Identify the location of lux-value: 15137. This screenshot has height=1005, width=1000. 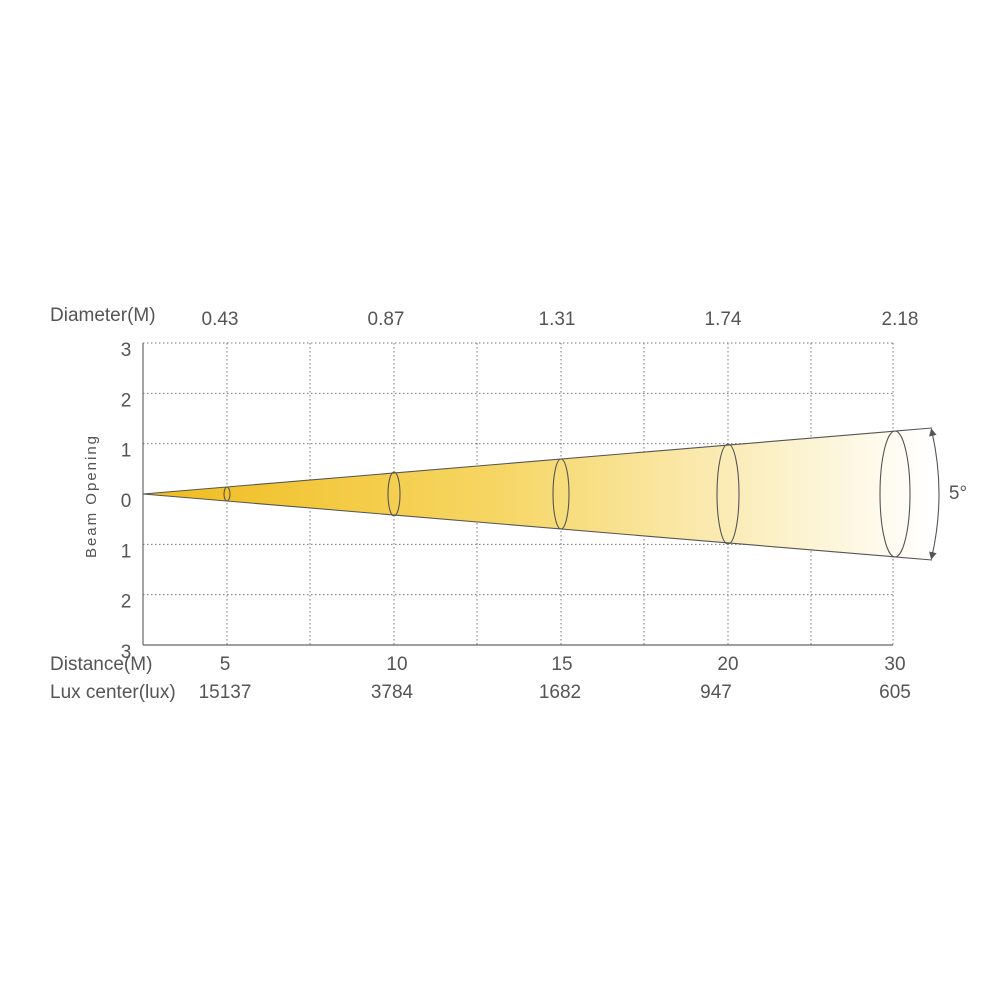
(225, 692).